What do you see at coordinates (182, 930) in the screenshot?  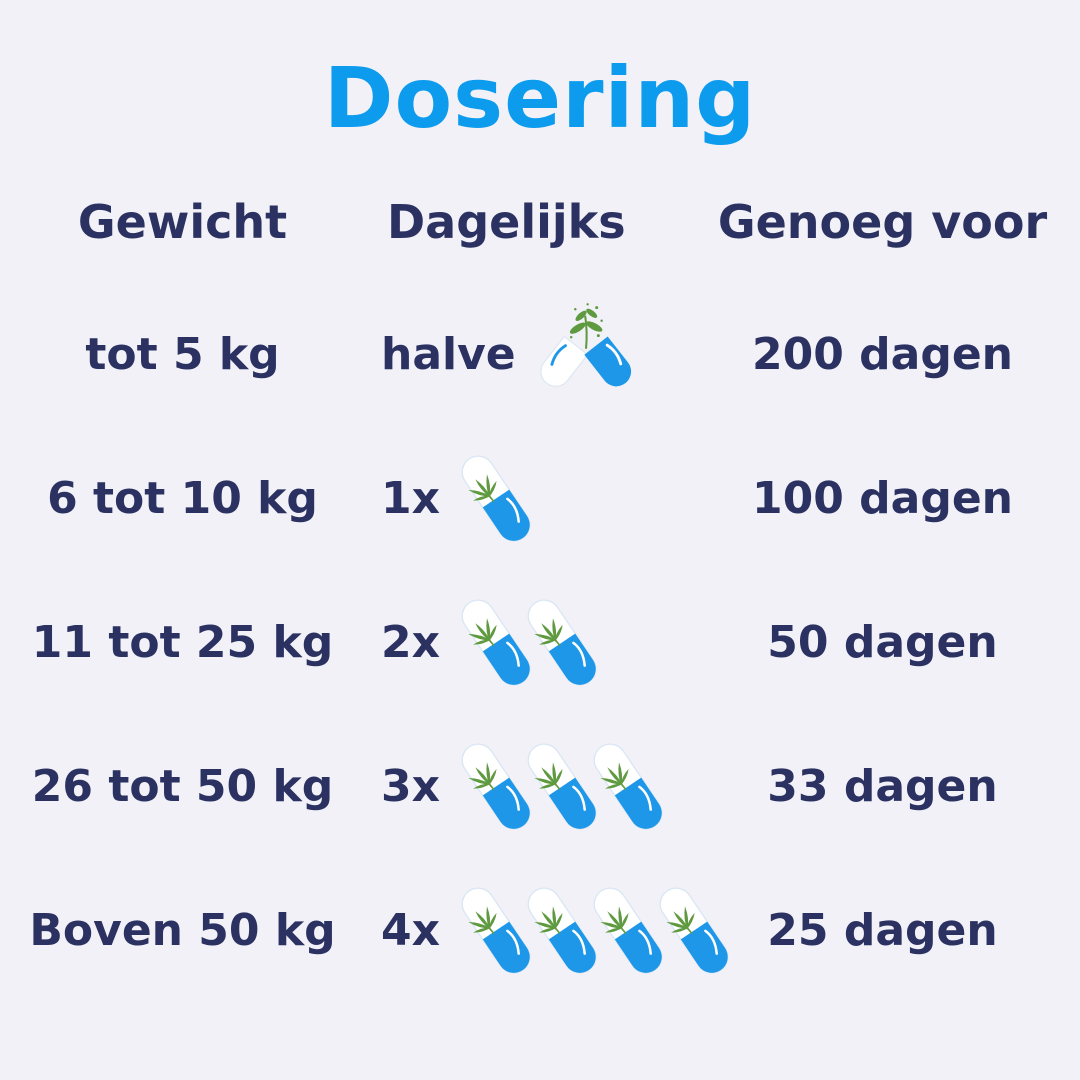 I see `weight-value: Boven 50 kg` at bounding box center [182, 930].